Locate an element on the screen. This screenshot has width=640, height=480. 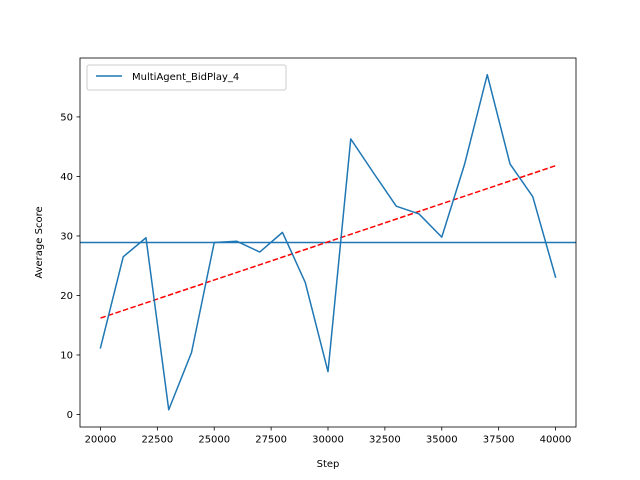
y-tick-label: 30 is located at coordinates (66, 237).